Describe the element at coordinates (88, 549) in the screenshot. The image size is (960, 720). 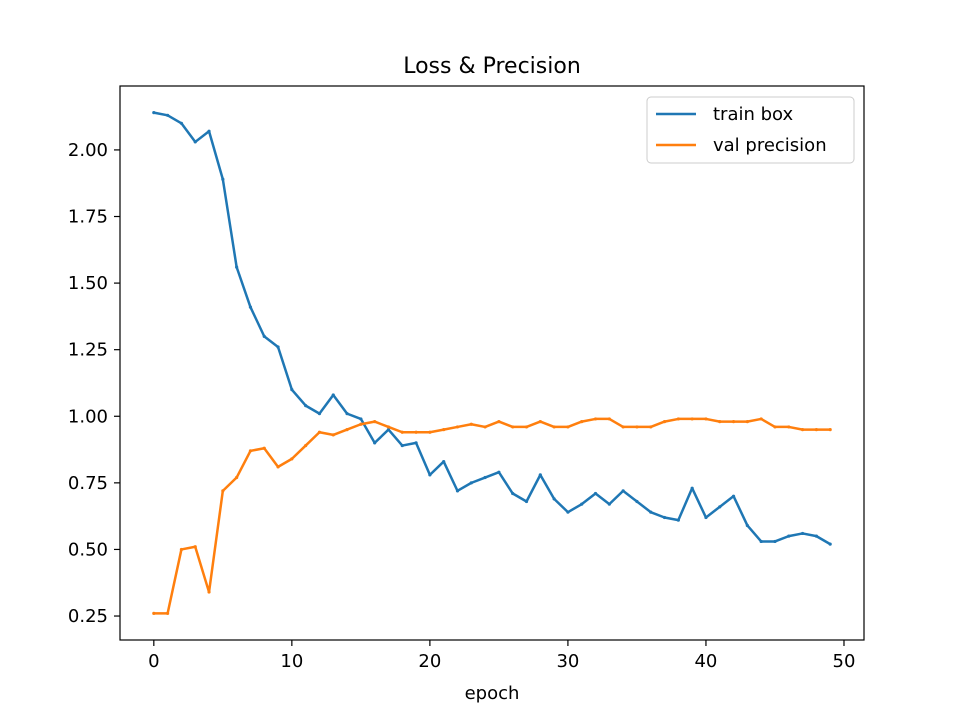
I see `y-tick-label: 0.50` at that location.